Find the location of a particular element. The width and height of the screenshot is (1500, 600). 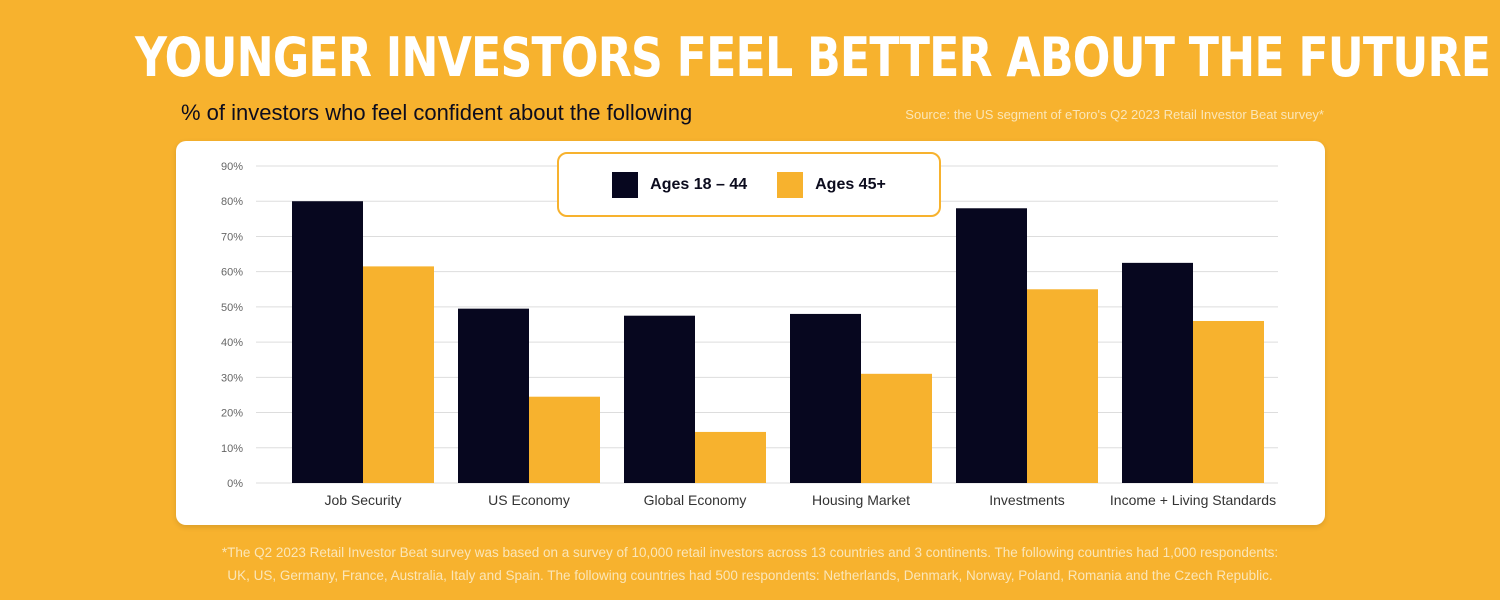

legend-label-young: Ages 18 – 44 is located at coordinates (699, 184).